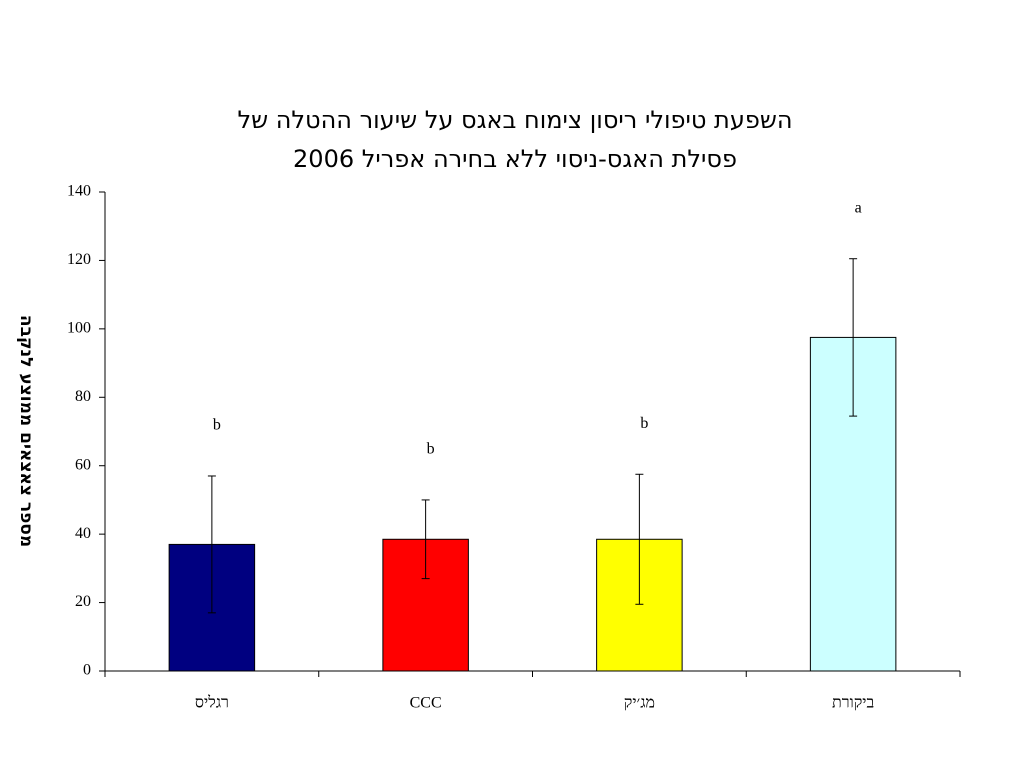 This screenshot has width=1024, height=768. I want to click on y-tick-label: 0, so click(87, 670).